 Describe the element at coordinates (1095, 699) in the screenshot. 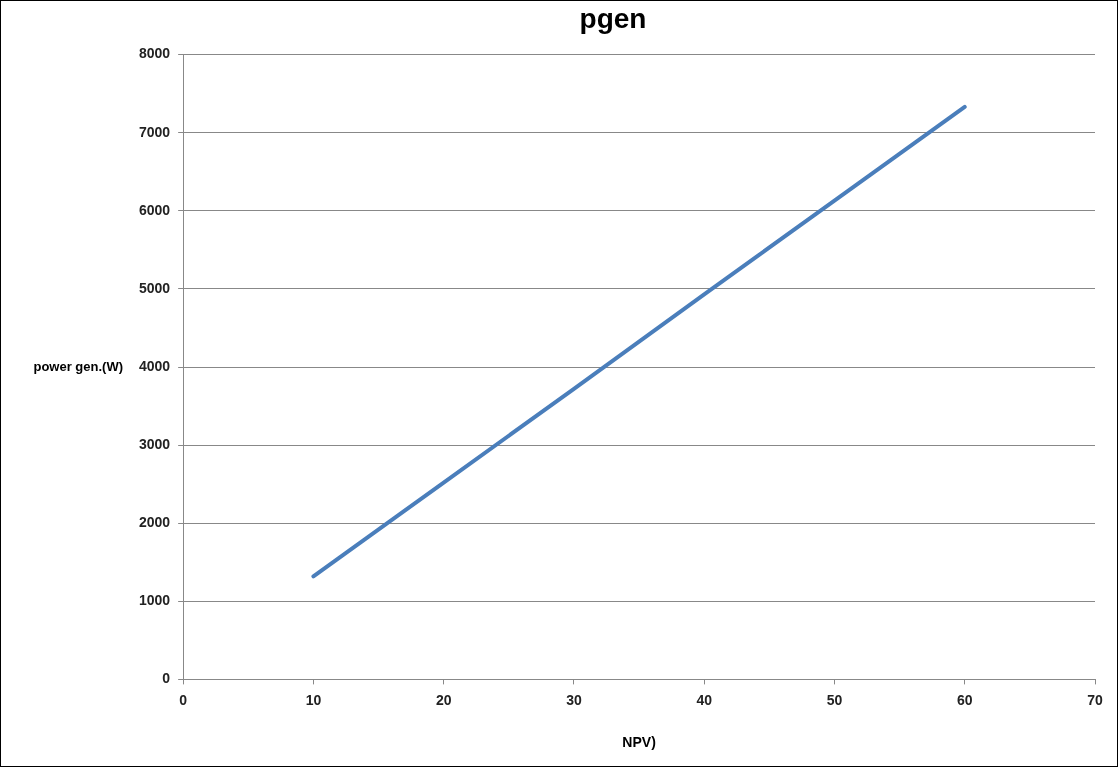

I see `x-tick-label: 70` at that location.